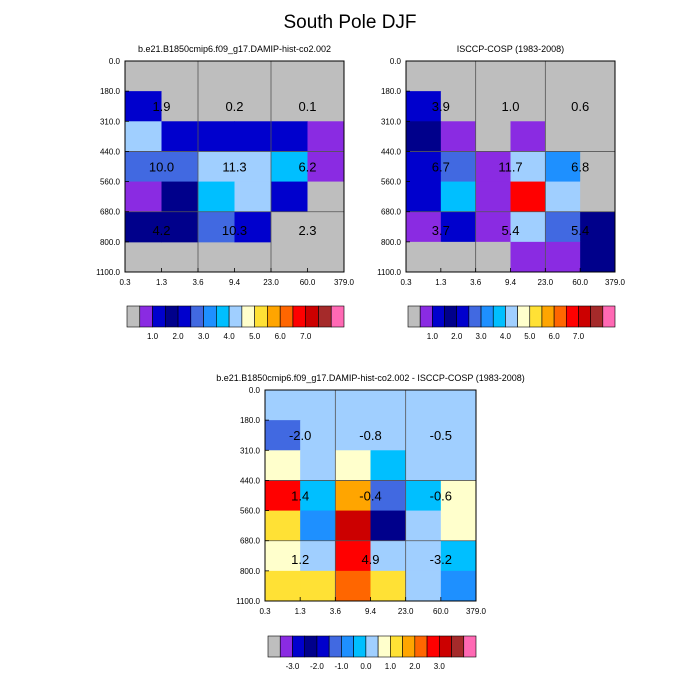 This screenshot has width=700, height=700. I want to click on colorbar: 1.0 2.0 3.0 4.0 5.0 6.0 7.0, so click(511, 323).